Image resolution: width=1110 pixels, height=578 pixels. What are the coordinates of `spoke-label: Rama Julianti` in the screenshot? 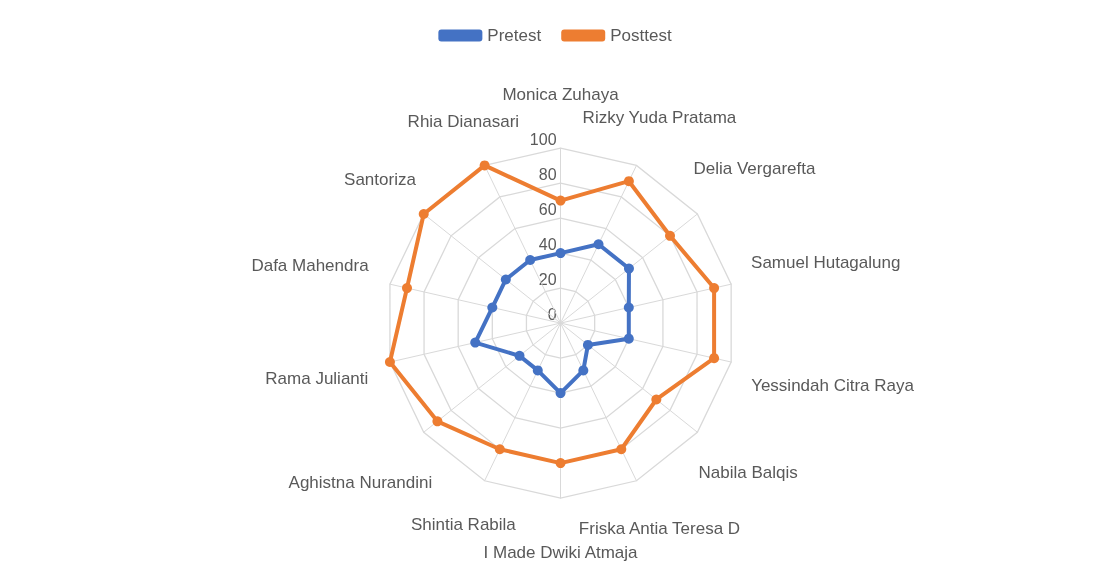 It's located at (317, 379).